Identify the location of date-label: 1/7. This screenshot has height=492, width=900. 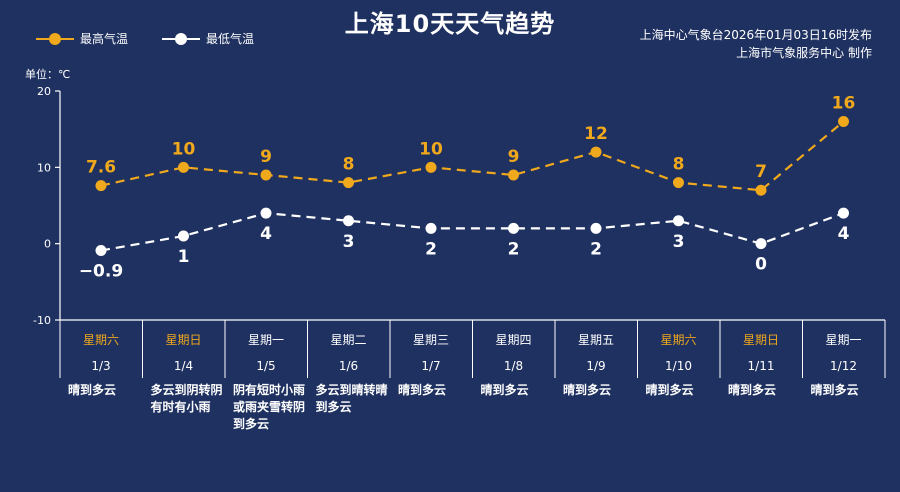
(430, 366).